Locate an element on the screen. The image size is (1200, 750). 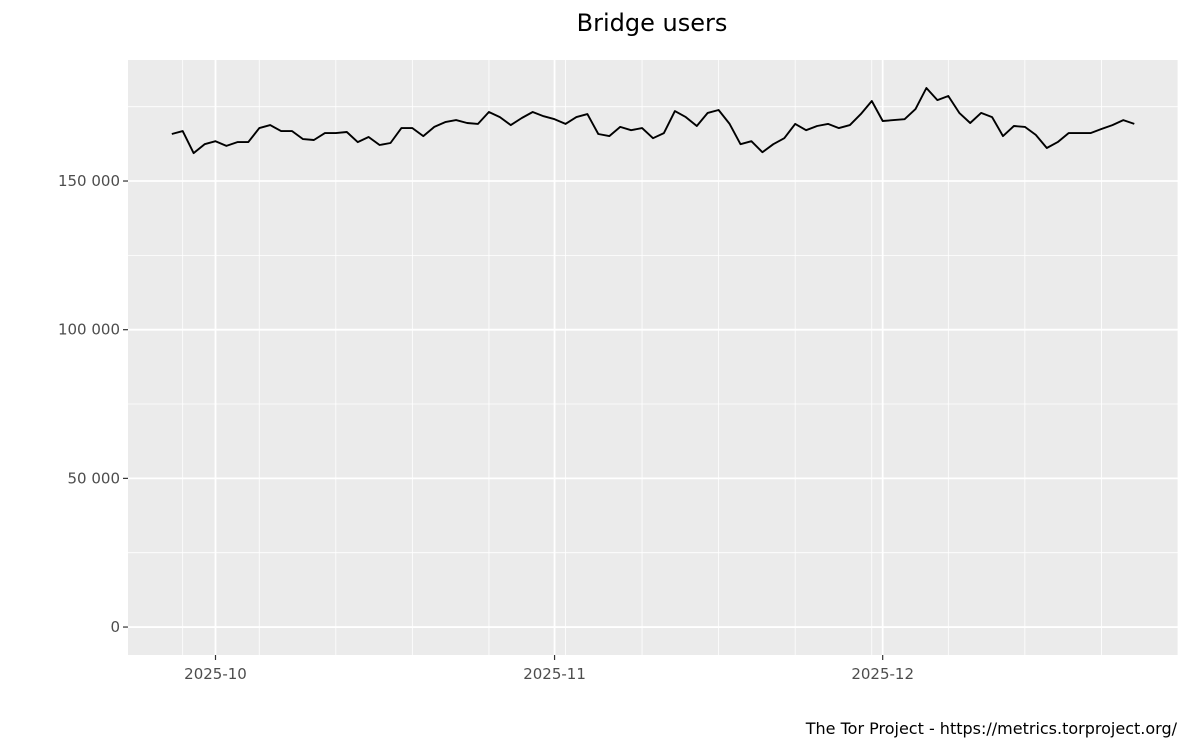
series-line is located at coordinates (653, 121).